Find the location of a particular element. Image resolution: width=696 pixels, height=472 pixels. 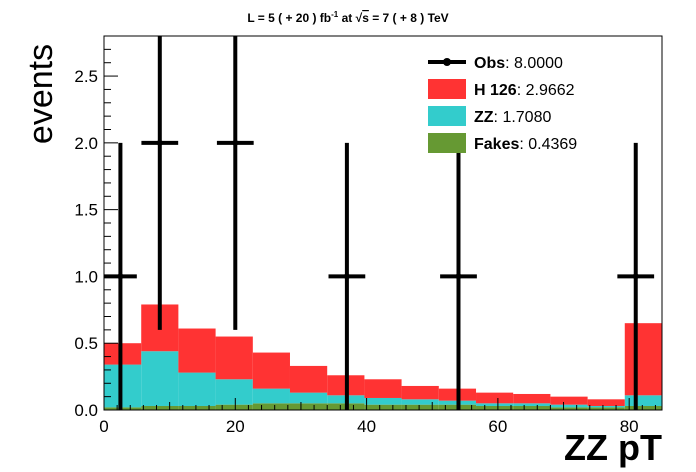

y-tick-label-3: 1.5 is located at coordinates (86, 210).